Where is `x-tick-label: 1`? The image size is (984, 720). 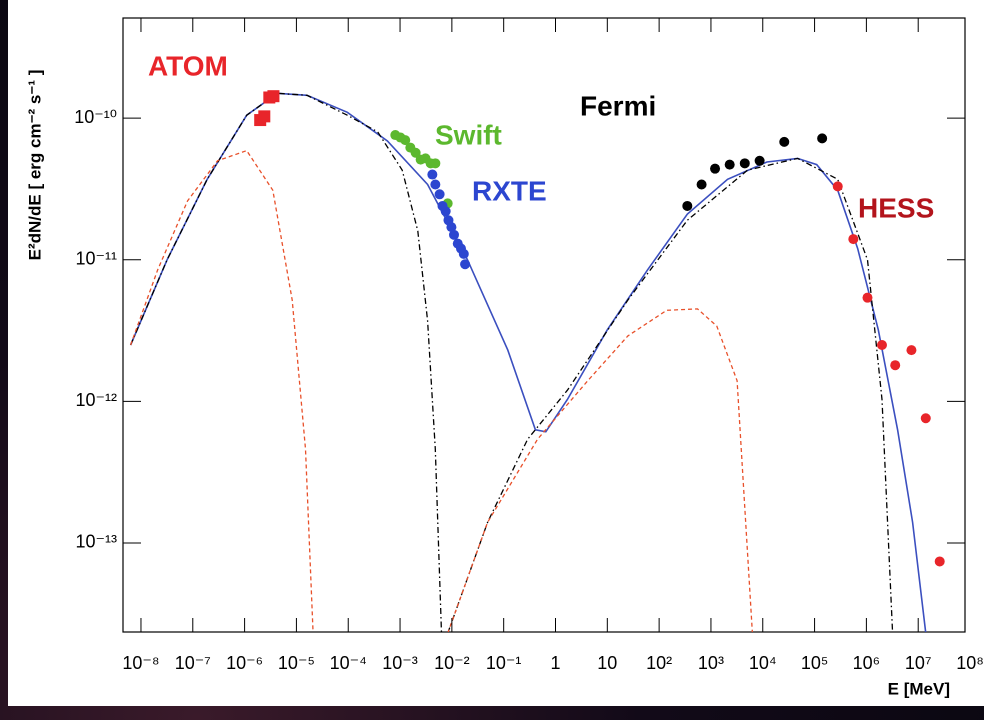 x-tick-label: 1 is located at coordinates (555, 663).